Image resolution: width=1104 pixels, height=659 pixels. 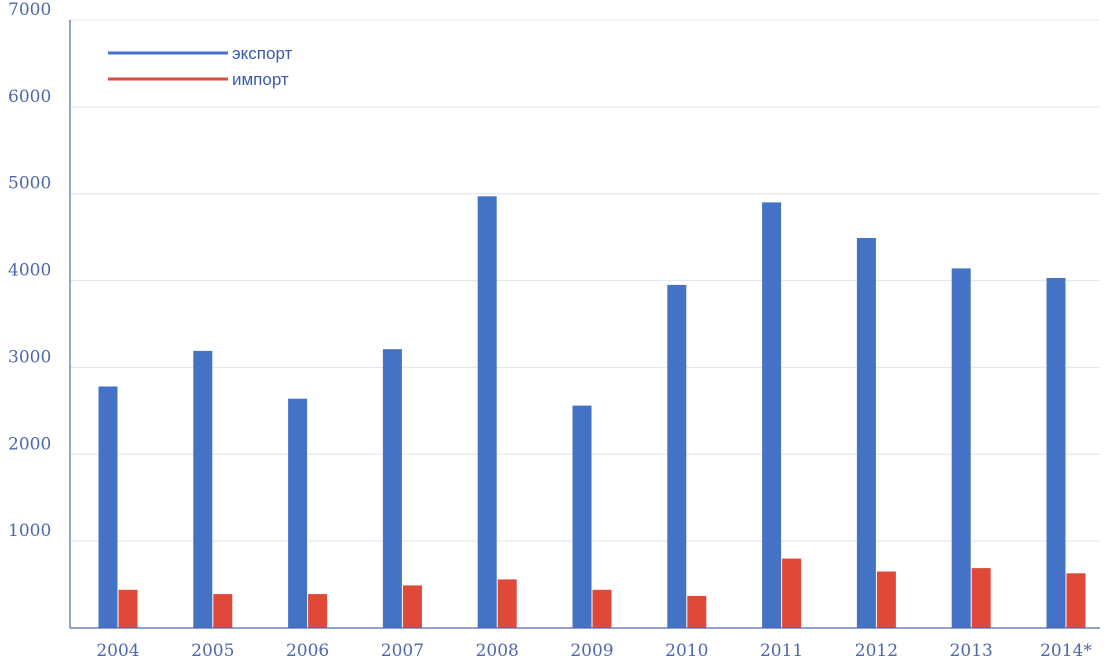 What do you see at coordinates (677, 456) in the screenshot?
I see `bar-export-2010` at bounding box center [677, 456].